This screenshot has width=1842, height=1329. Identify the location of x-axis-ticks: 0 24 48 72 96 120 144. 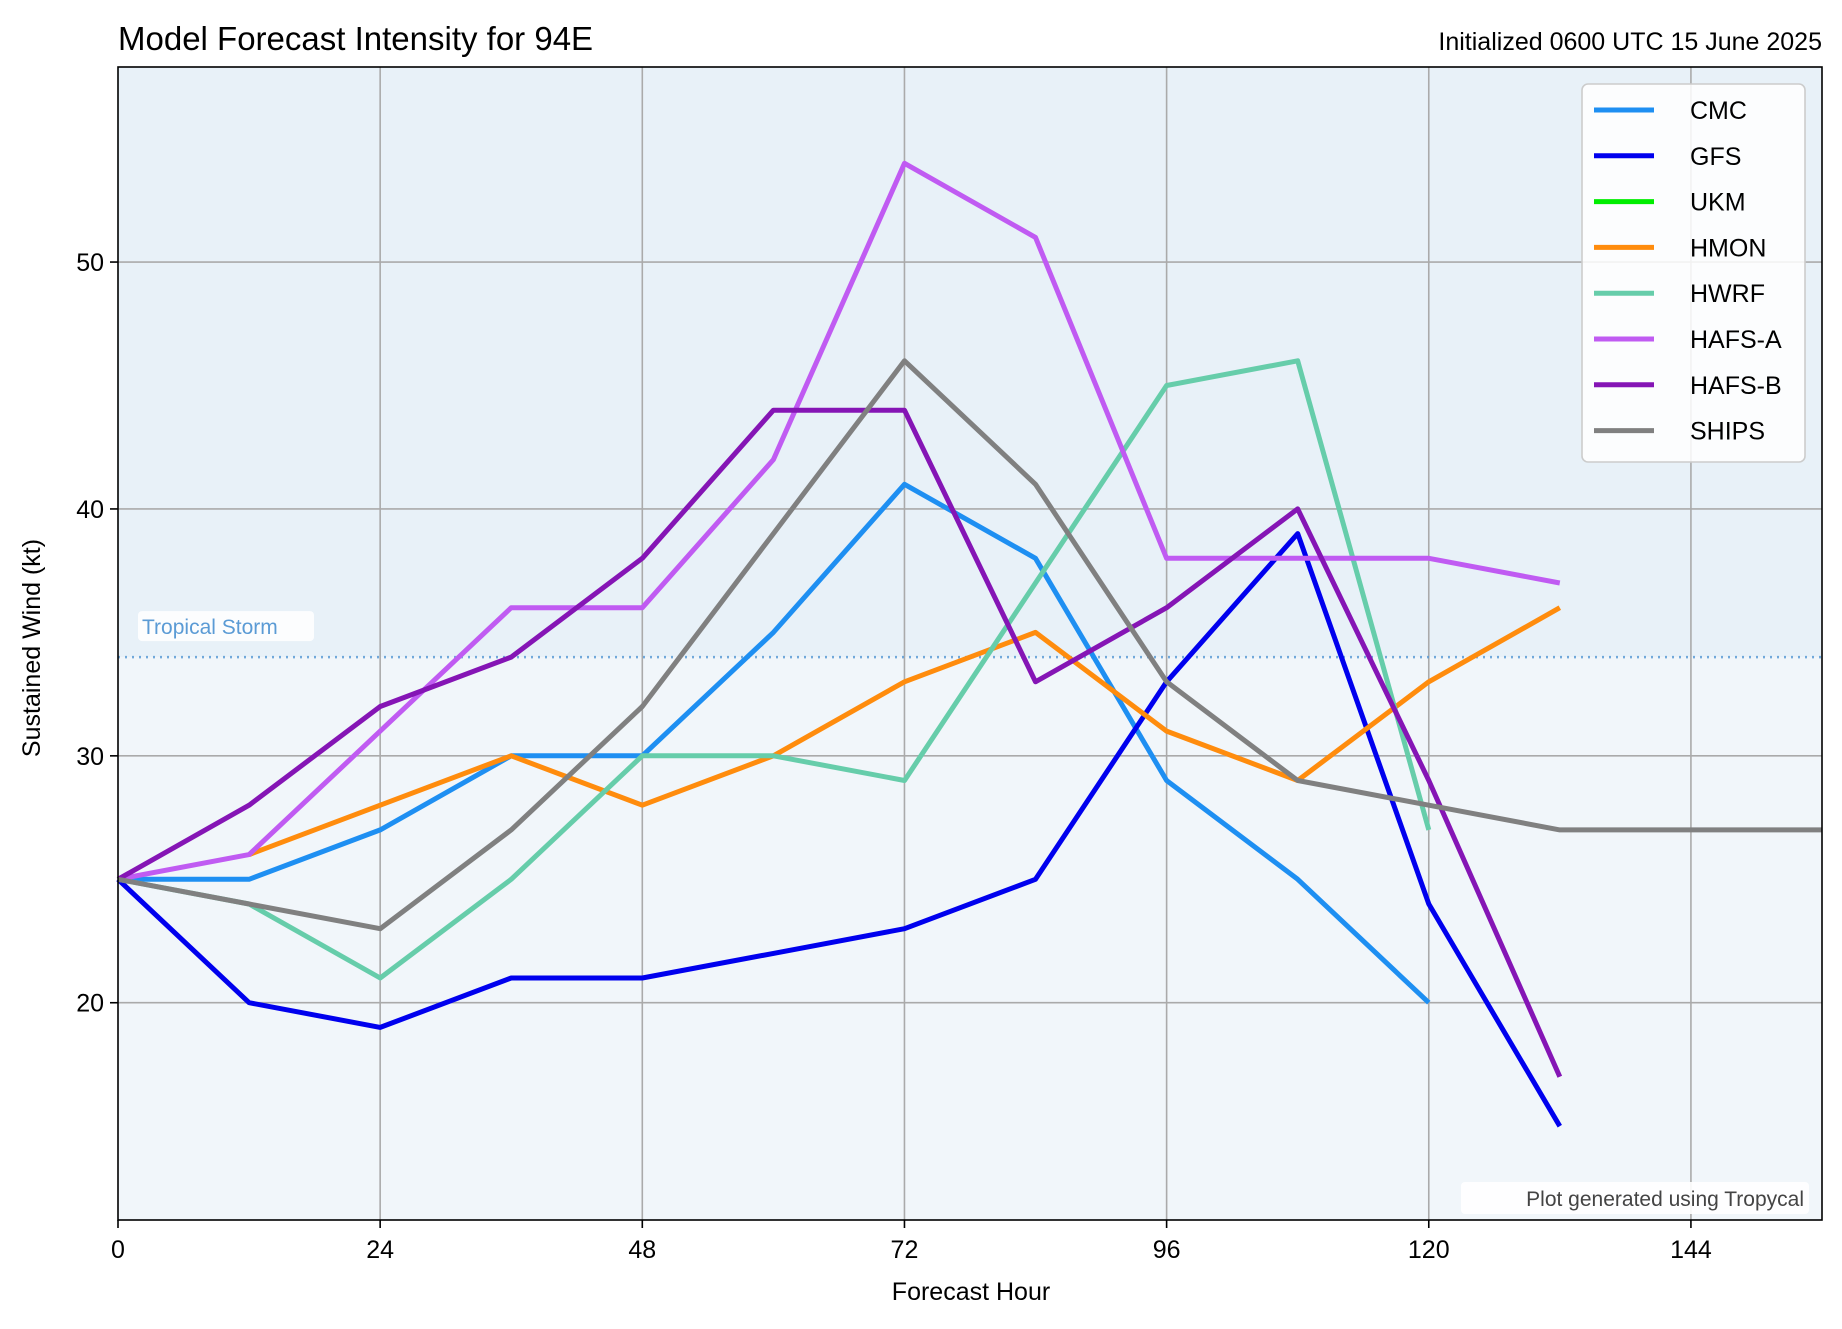
(911, 1242).